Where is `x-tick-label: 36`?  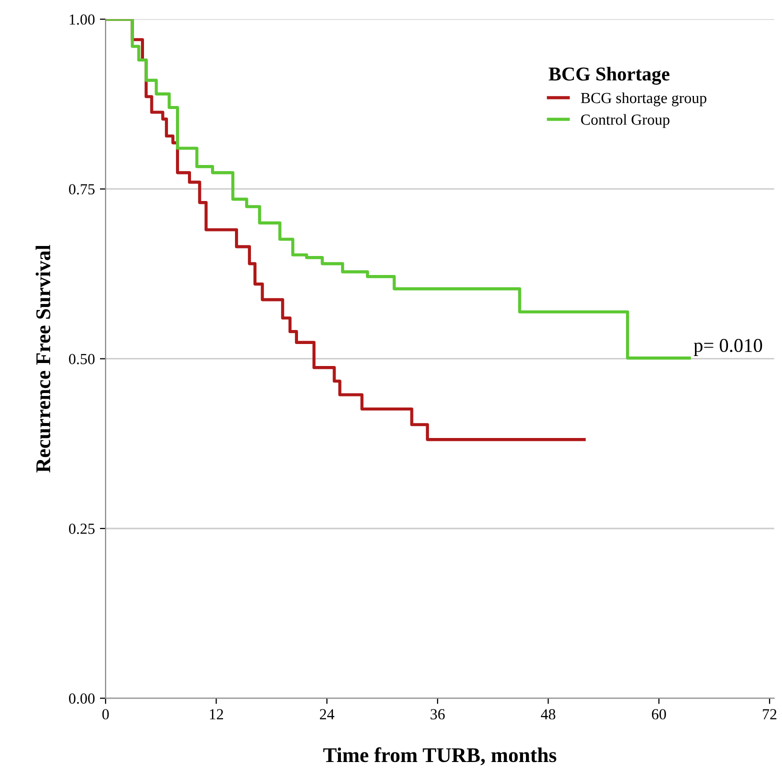 x-tick-label: 36 is located at coordinates (437, 714).